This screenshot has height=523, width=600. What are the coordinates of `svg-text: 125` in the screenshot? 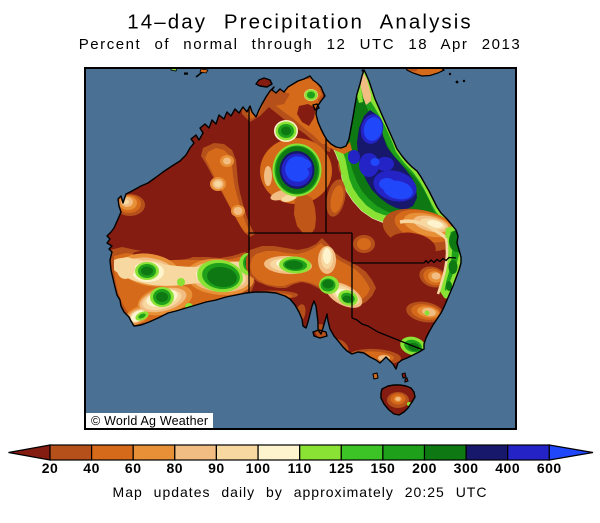 It's located at (341, 468).